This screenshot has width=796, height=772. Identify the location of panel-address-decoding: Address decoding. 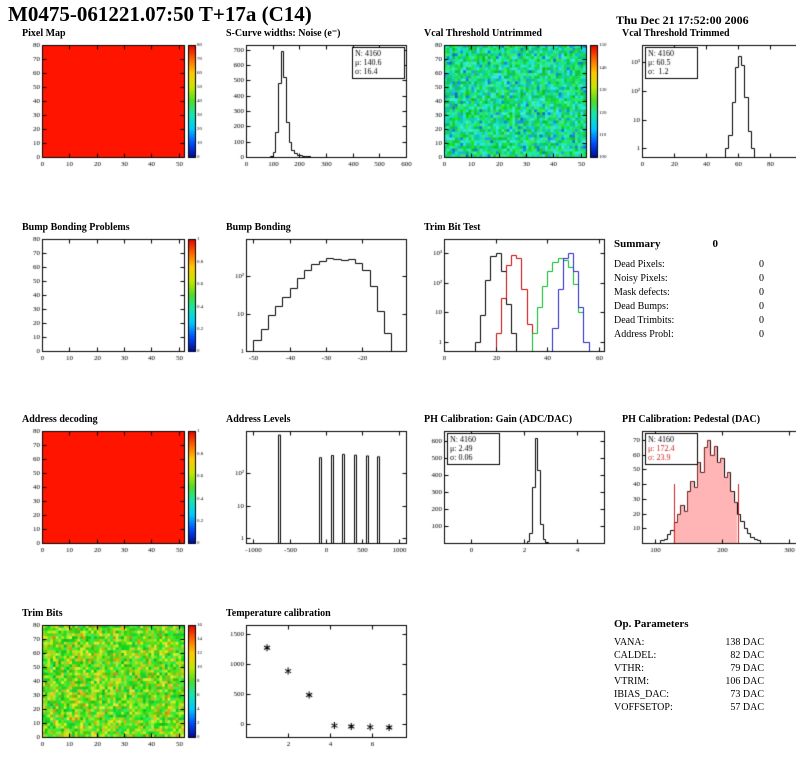
(114, 486).